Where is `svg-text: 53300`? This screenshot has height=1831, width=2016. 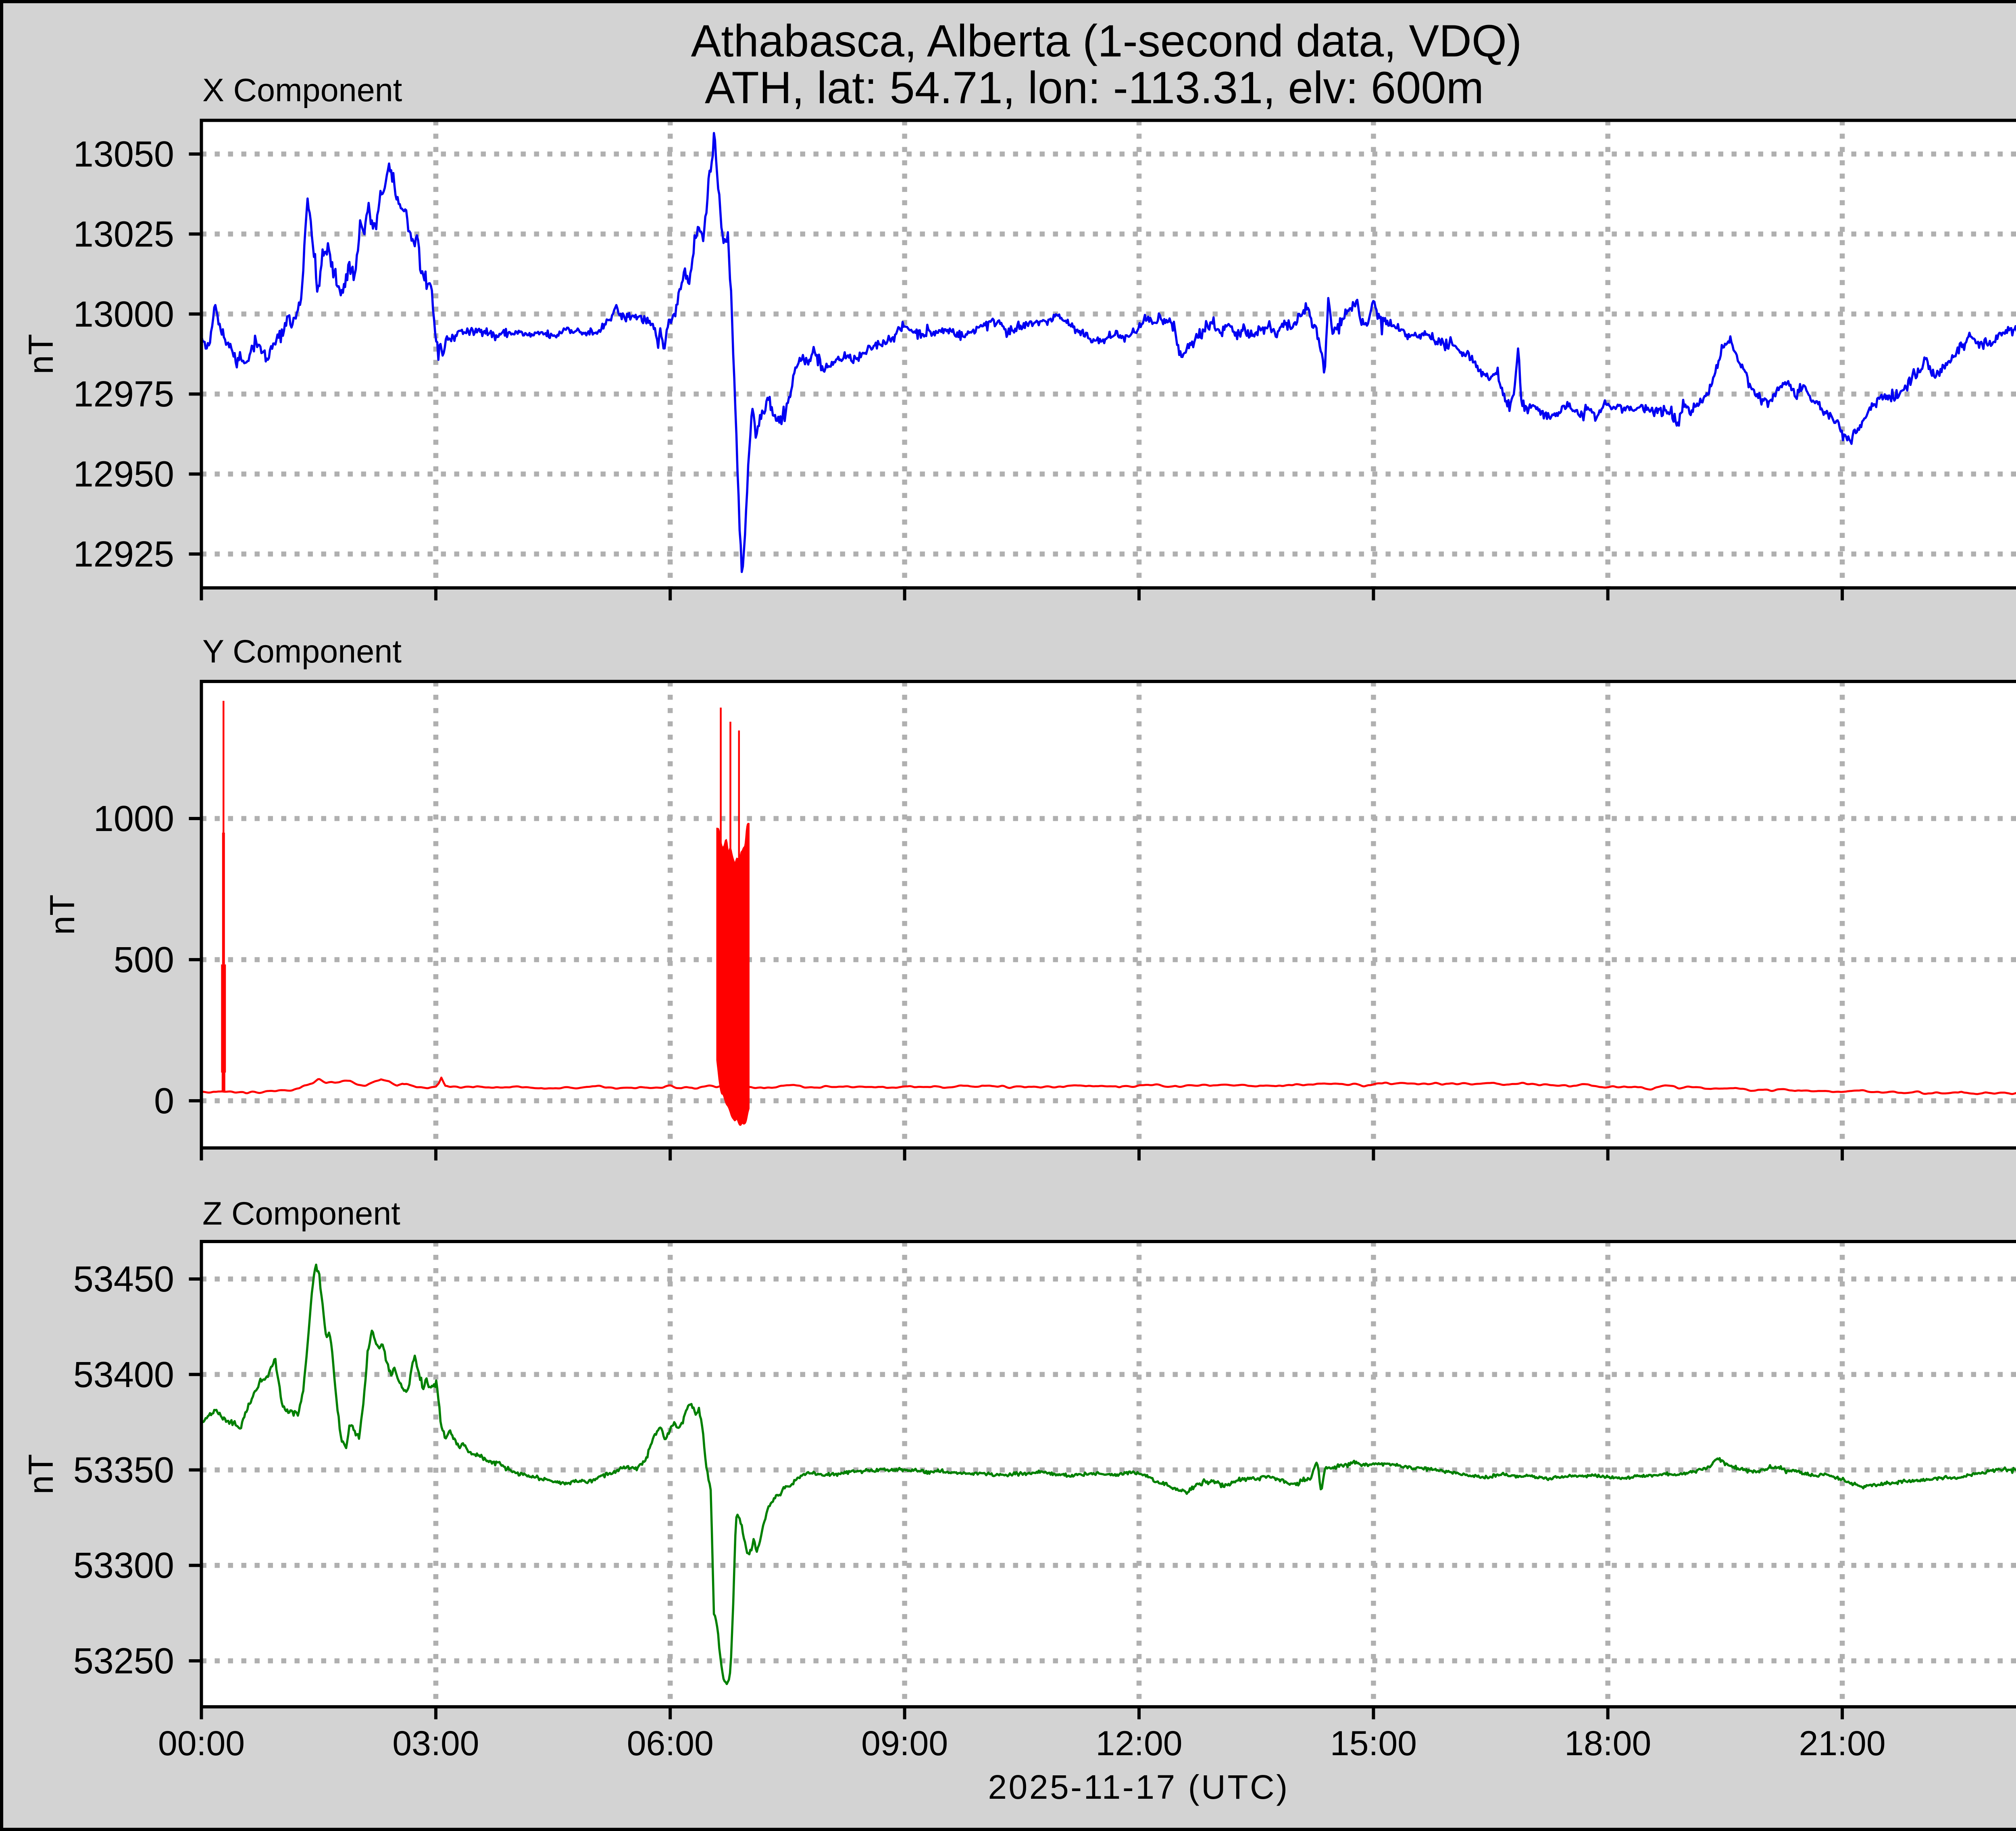
svg-text: 53300 is located at coordinates (124, 1566).